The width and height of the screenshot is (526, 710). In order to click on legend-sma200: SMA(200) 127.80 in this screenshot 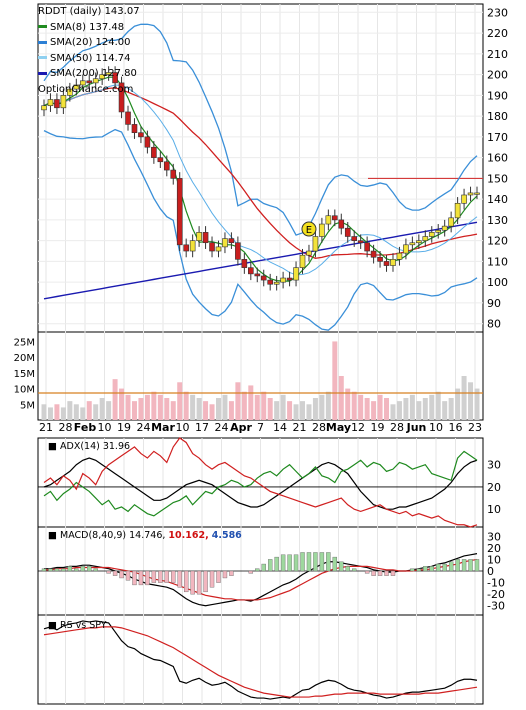, I will do `click(89, 74)`.